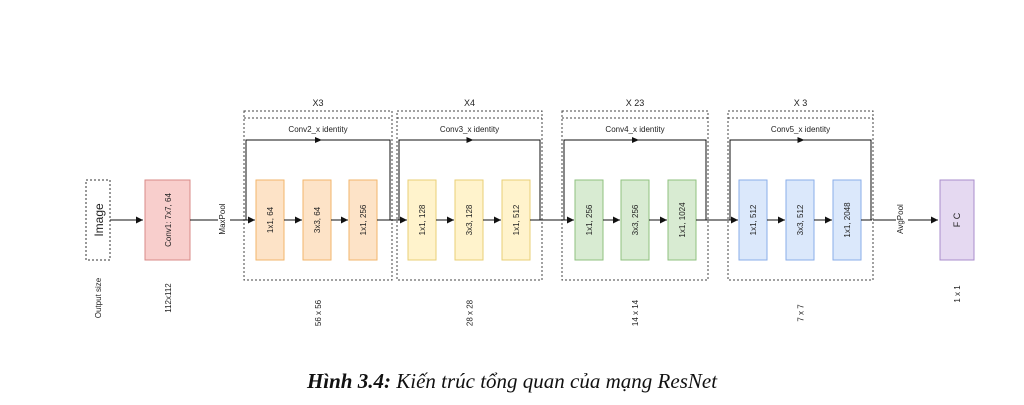 The width and height of the screenshot is (1024, 405). I want to click on conv-layer-label: 1x1, 2048, so click(847, 220).